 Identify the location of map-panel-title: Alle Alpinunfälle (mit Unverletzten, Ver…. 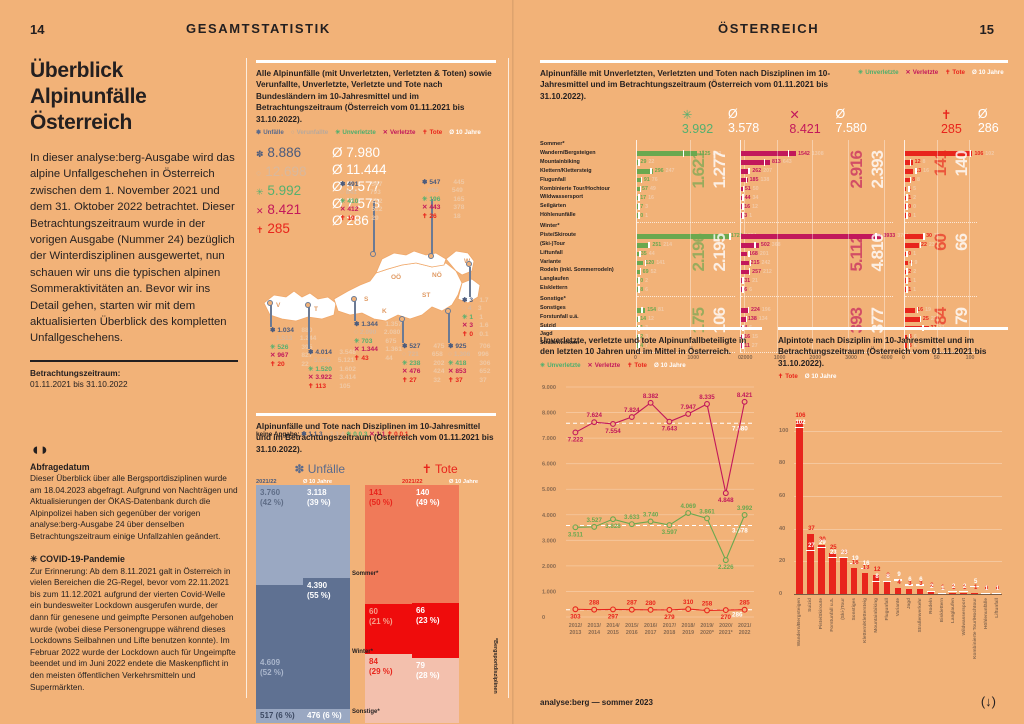
(374, 96).